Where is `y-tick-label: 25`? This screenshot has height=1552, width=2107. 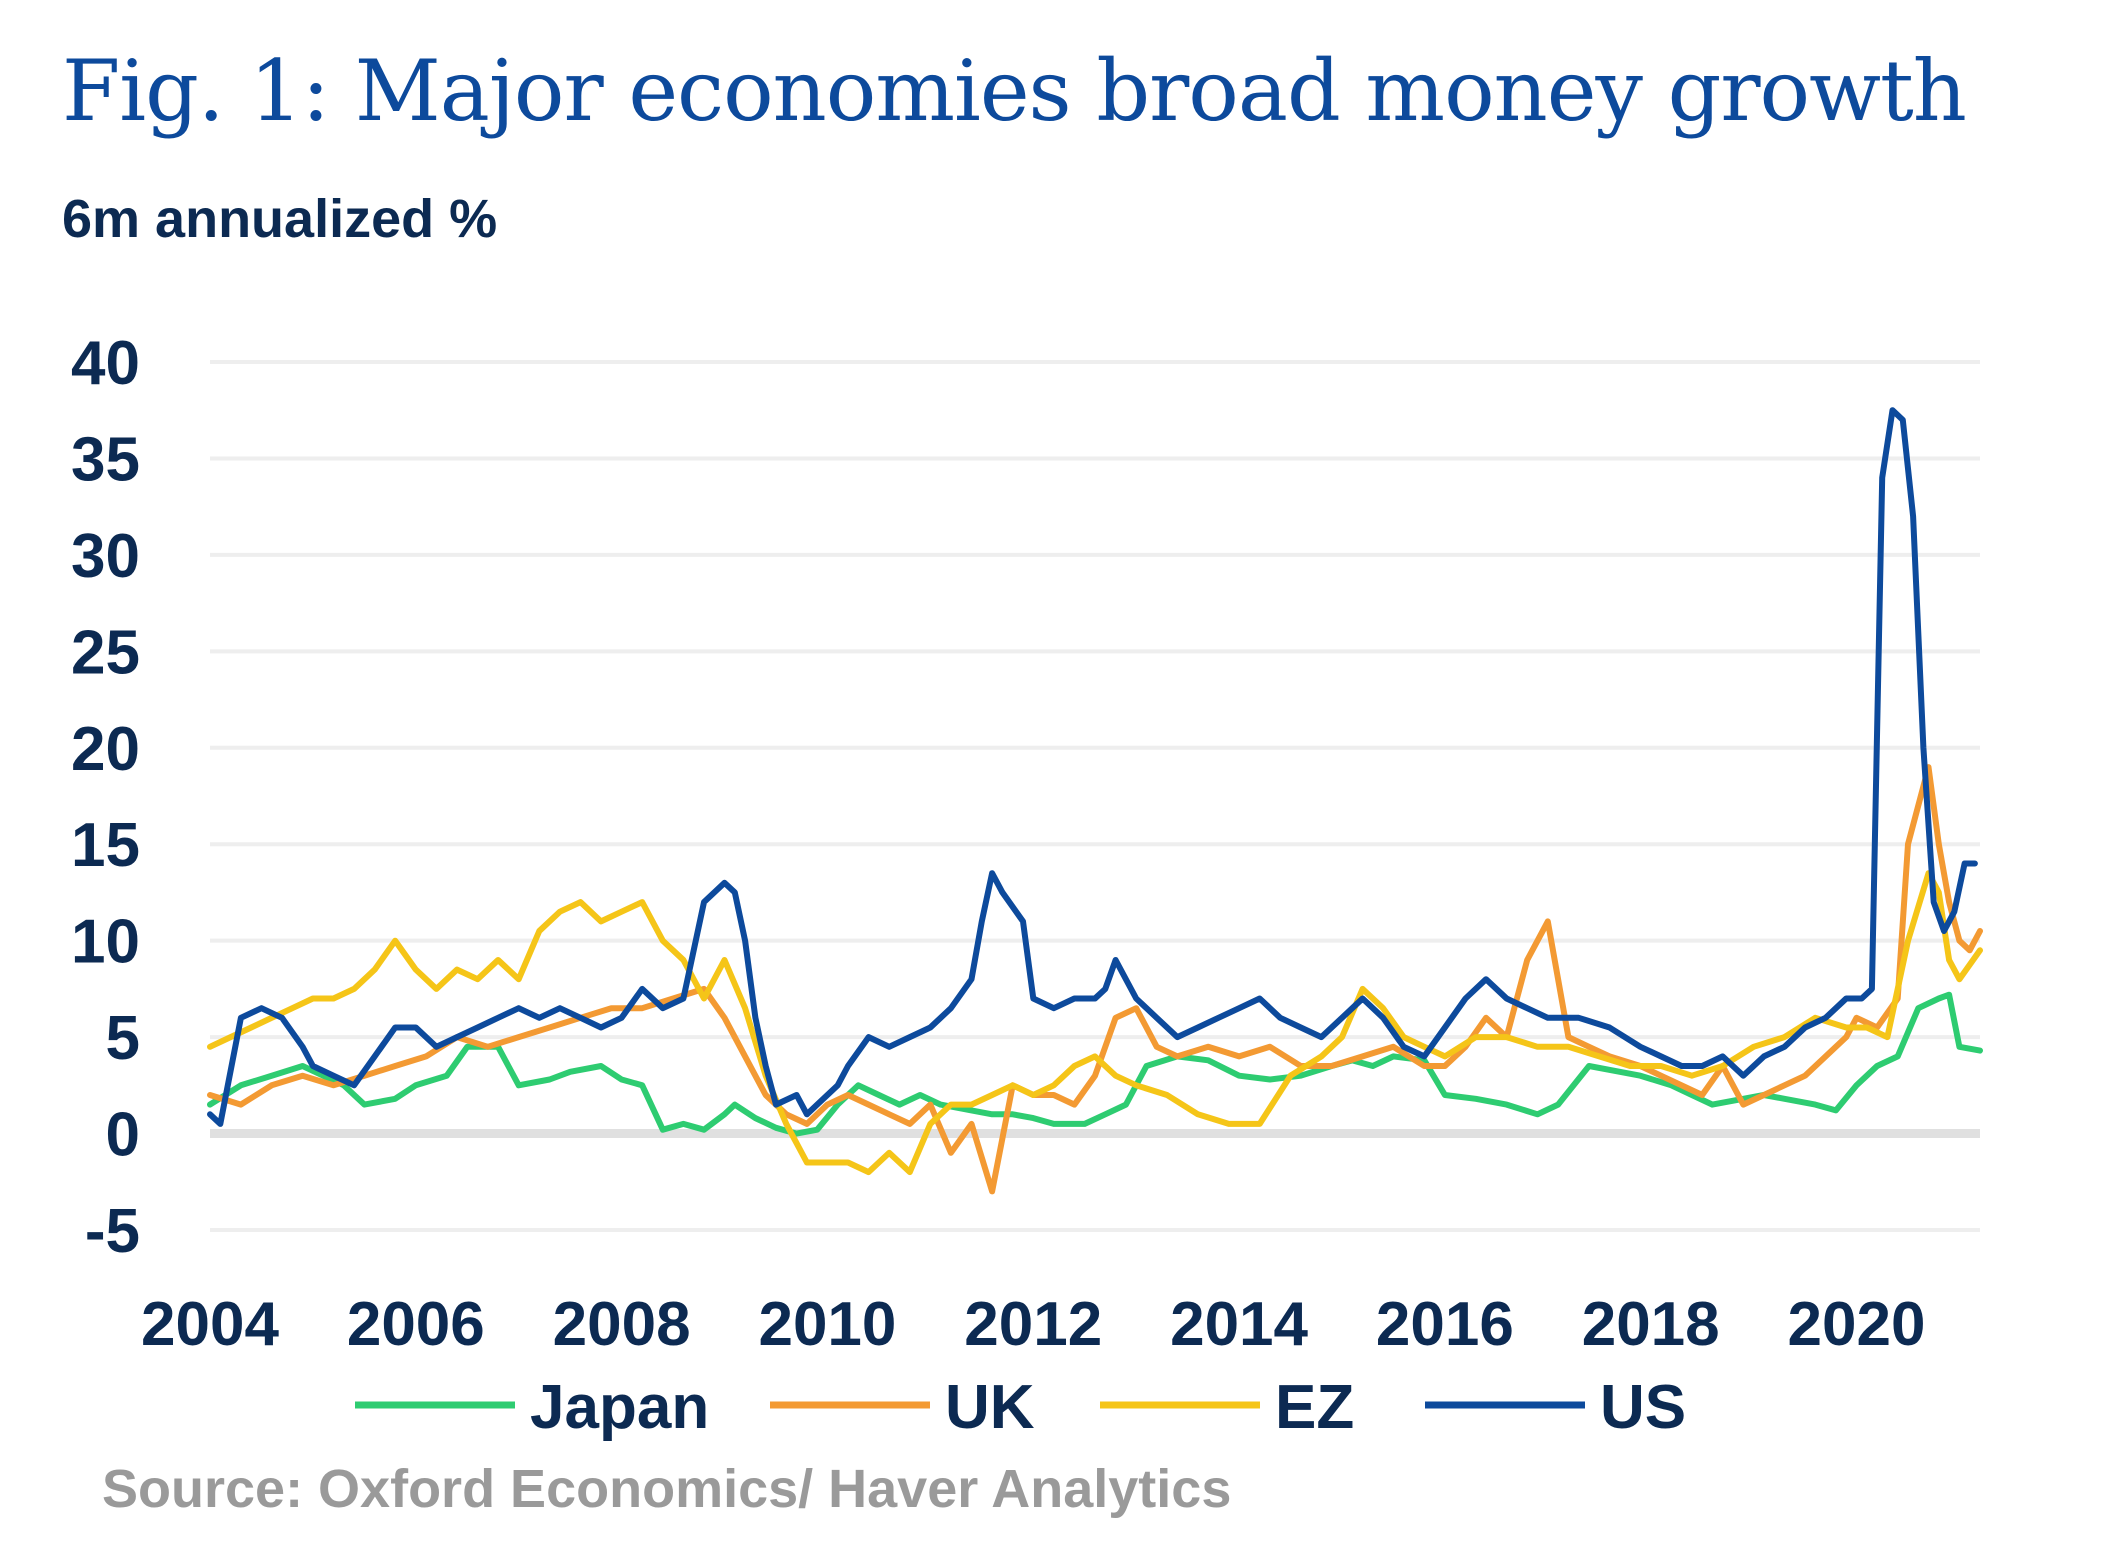
y-tick-label: 25 is located at coordinates (105, 652).